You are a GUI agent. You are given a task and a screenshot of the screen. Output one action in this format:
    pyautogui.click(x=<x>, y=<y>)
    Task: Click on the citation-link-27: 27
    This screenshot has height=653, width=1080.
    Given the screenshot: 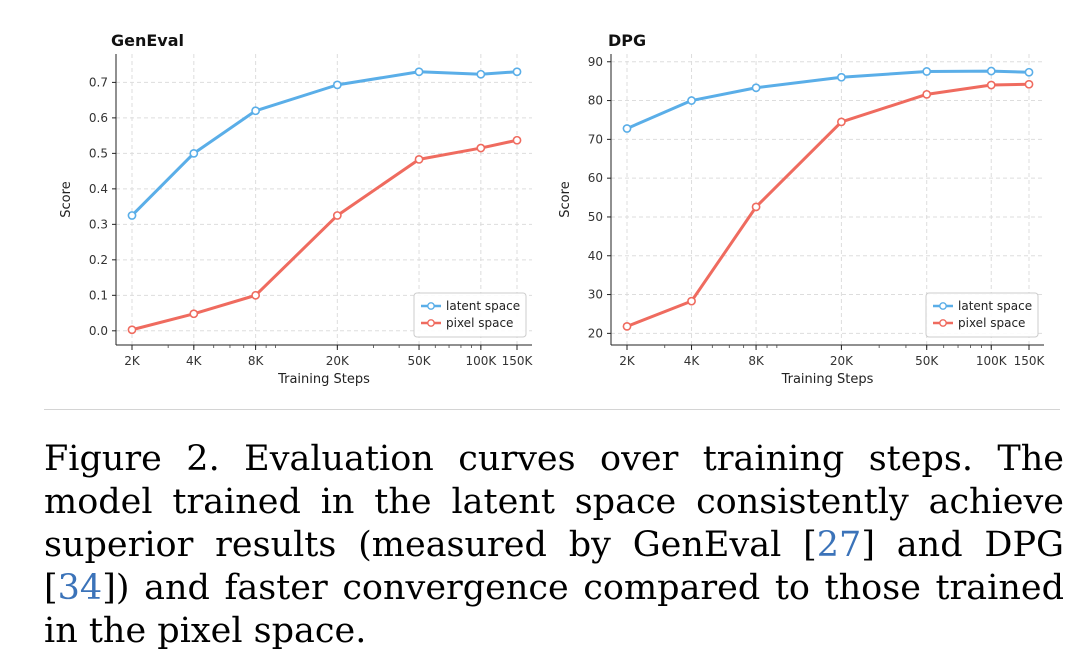 What is the action you would take?
    pyautogui.click(x=839, y=545)
    